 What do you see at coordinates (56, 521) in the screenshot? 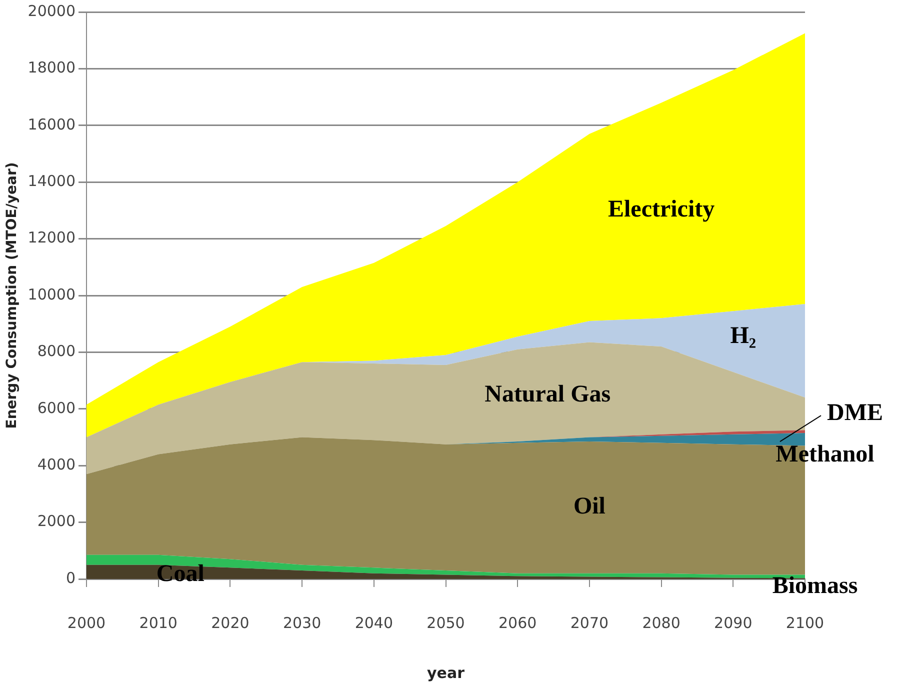
I see `y-tick-label: 2000` at bounding box center [56, 521].